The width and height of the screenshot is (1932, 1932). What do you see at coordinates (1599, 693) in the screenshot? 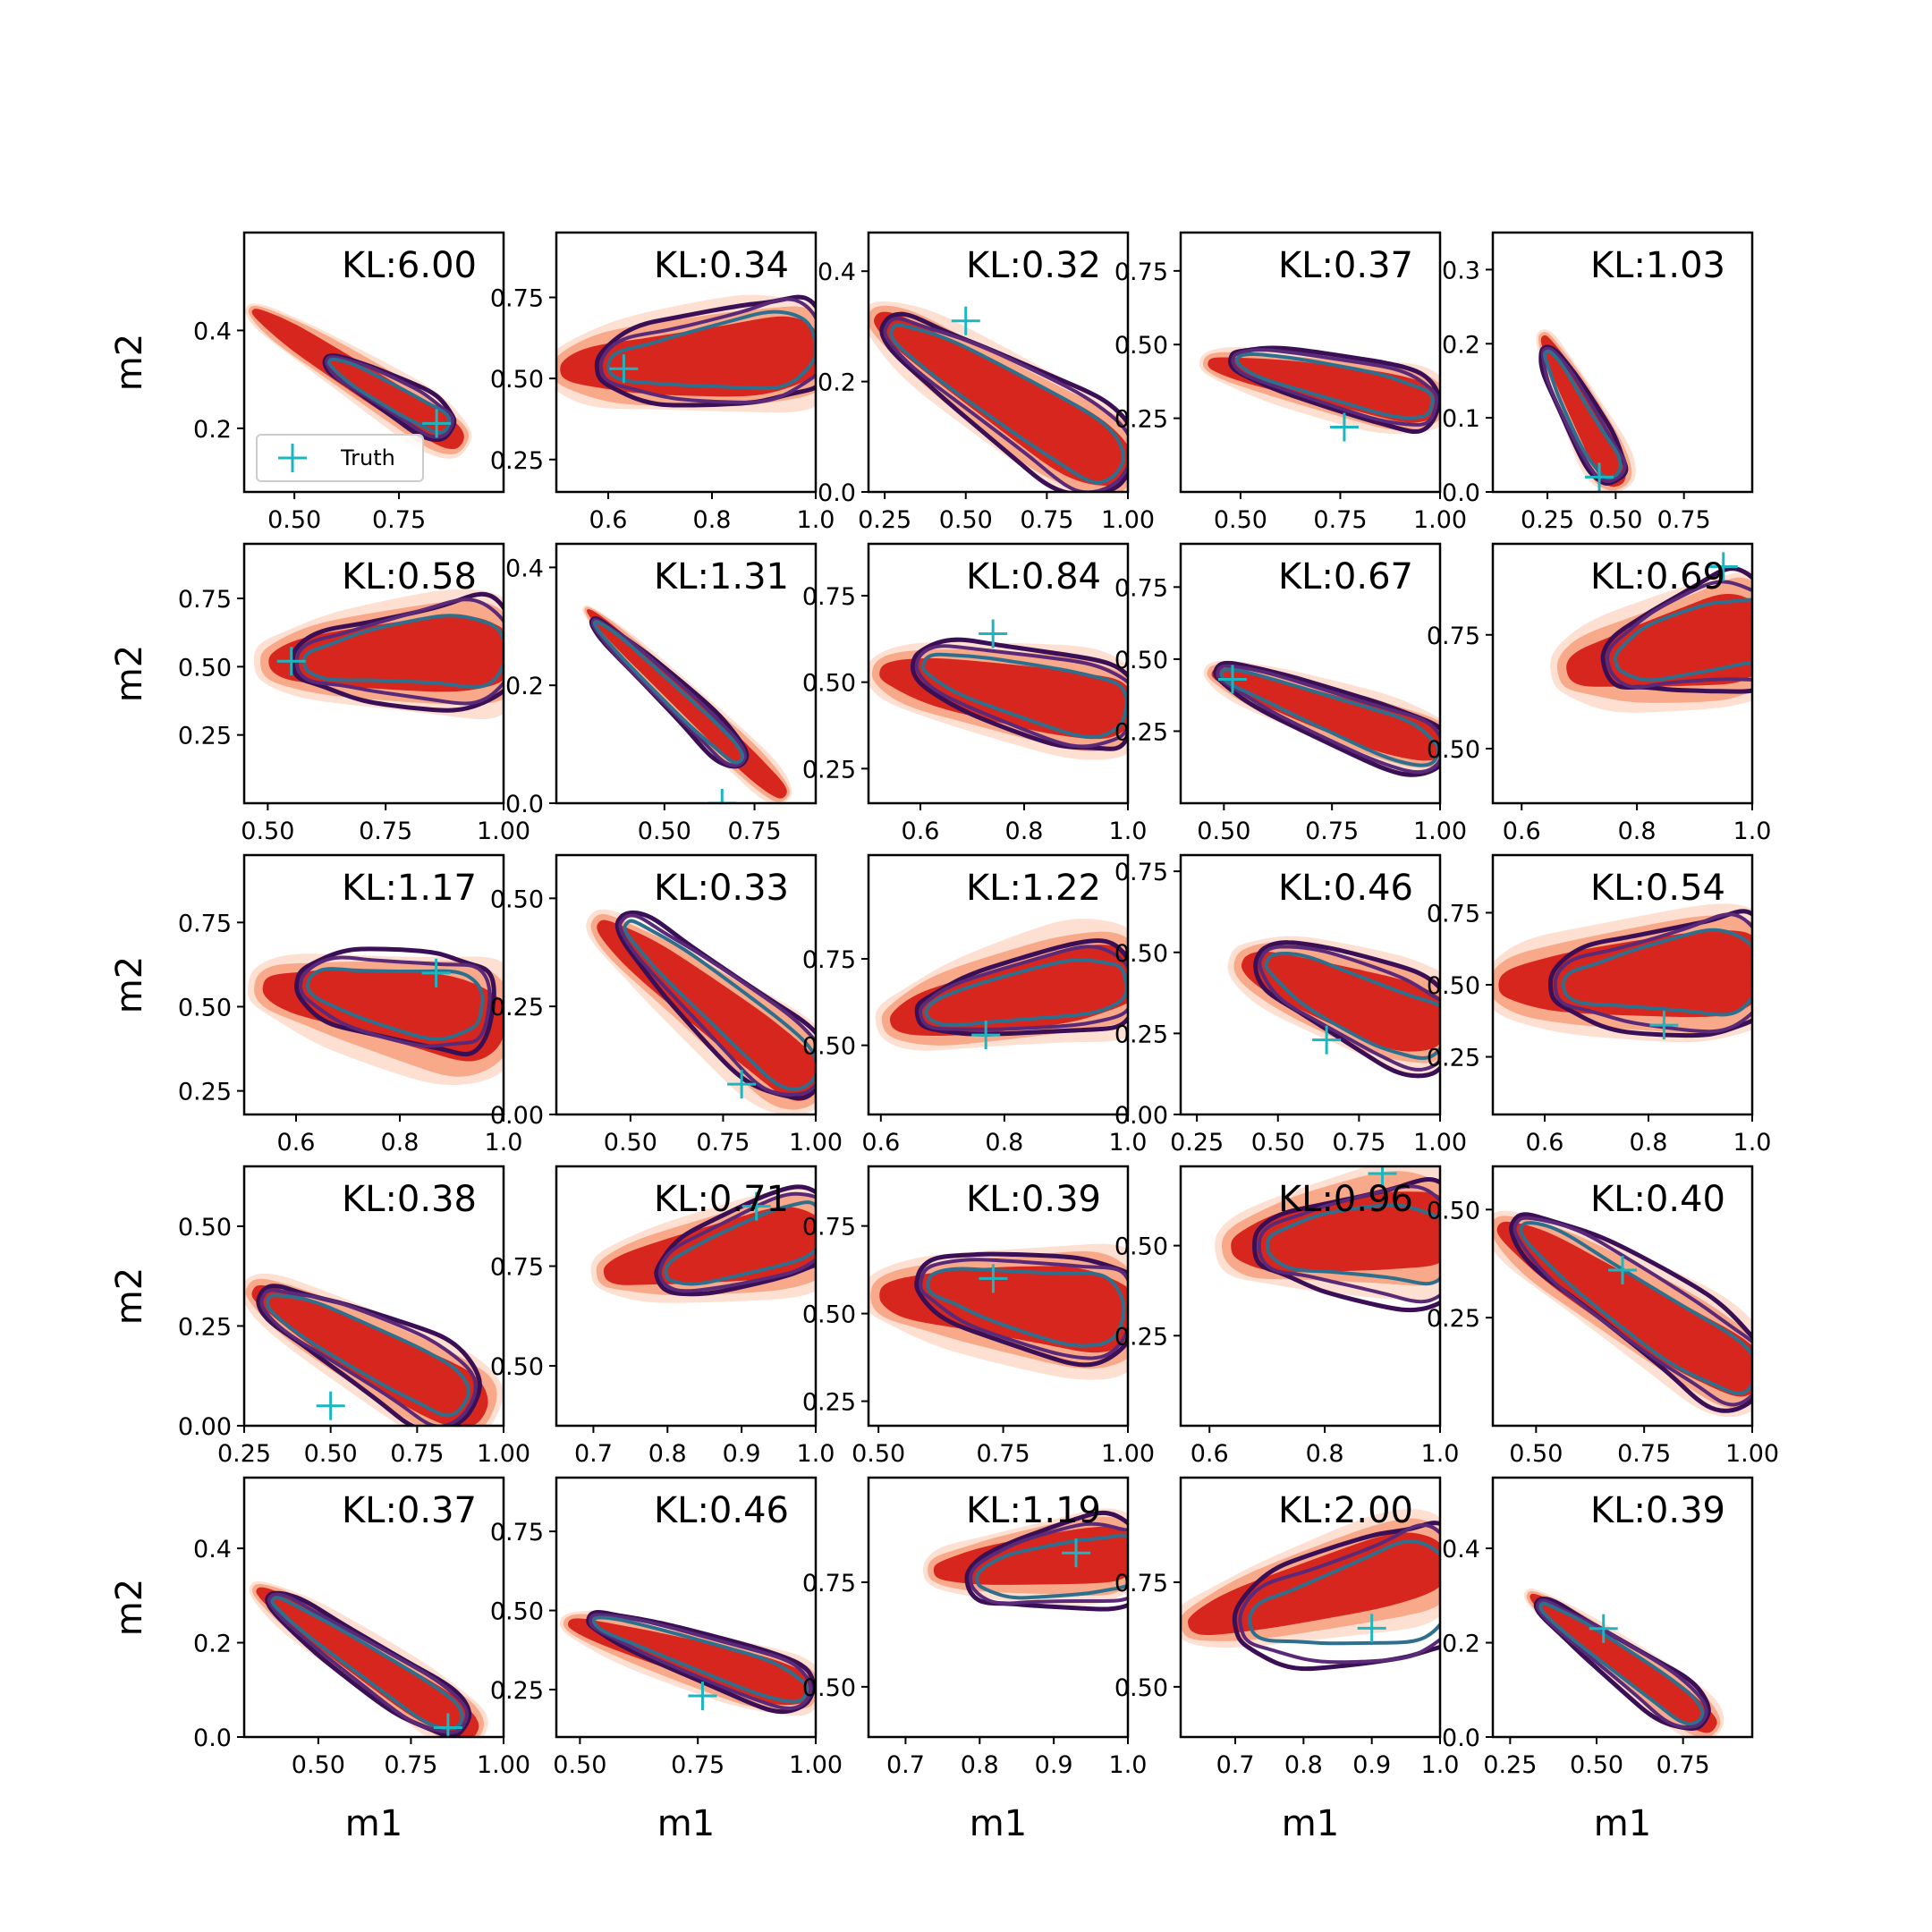
I see `subplot-2-5: 0.6 0.8 1.0 0.50 0.75 KL:0.69` at bounding box center [1599, 693].